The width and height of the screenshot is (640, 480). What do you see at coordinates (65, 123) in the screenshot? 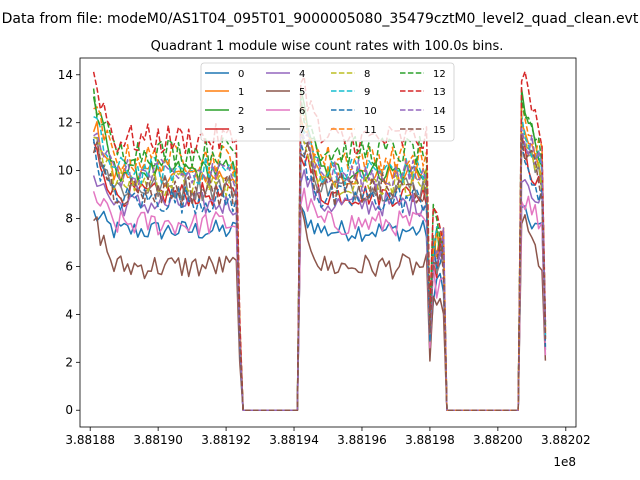
I see `y-tick-label: 12` at bounding box center [65, 123].